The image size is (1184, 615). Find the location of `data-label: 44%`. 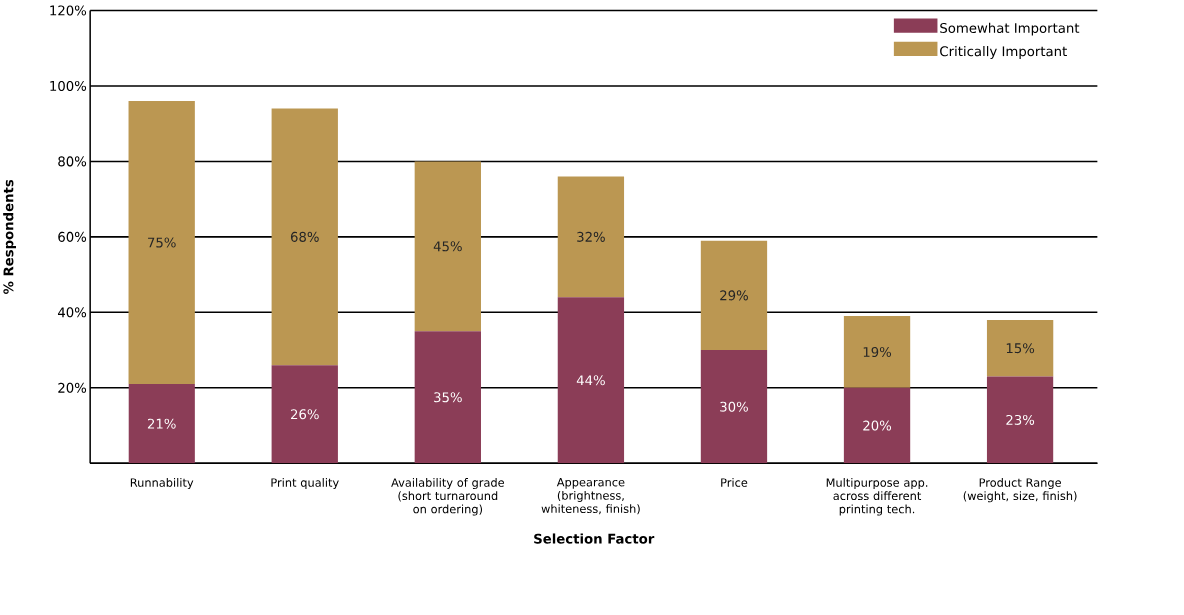

data-label: 44% is located at coordinates (590, 380).